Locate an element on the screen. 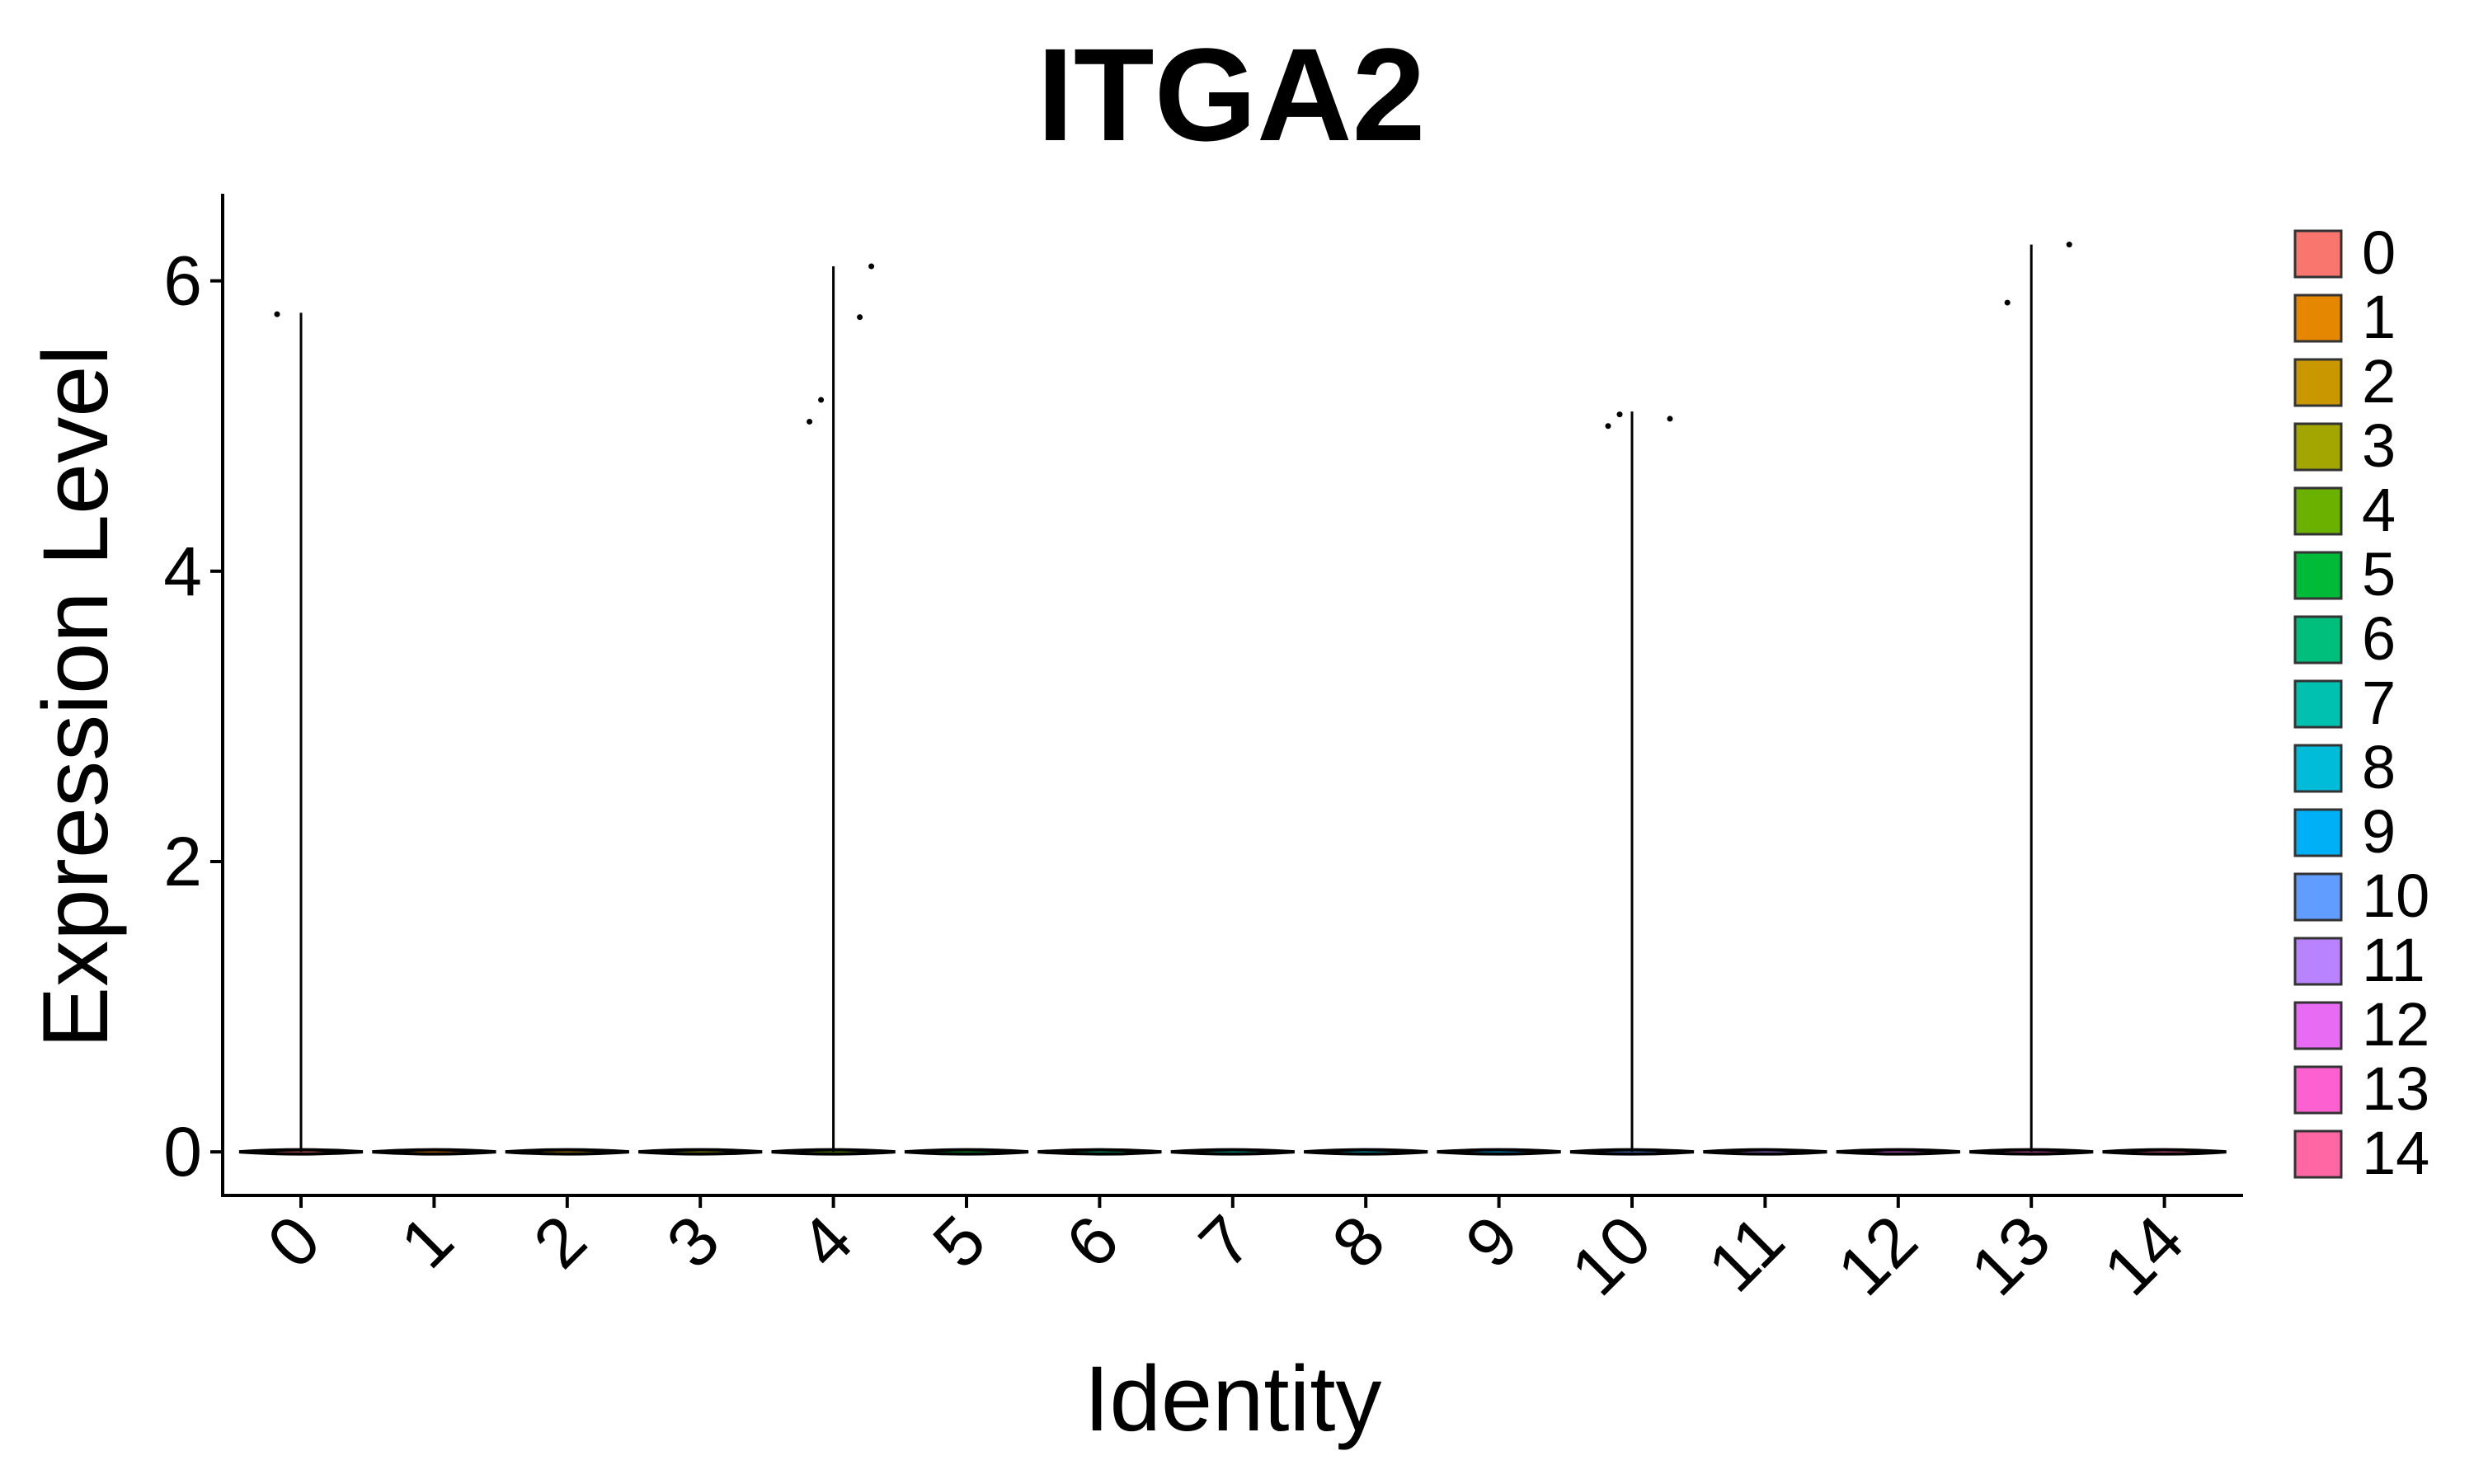 The height and width of the screenshot is (1484, 2474). x-axis-title: Identity is located at coordinates (1232, 1398).